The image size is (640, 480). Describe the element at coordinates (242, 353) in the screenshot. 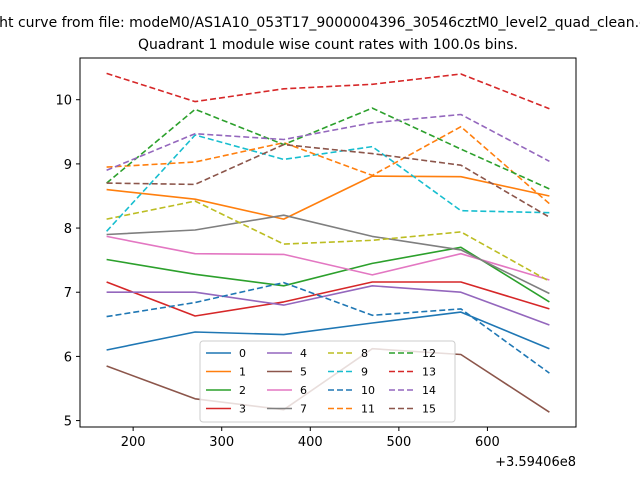

I see `legend-label-0: 0` at that location.